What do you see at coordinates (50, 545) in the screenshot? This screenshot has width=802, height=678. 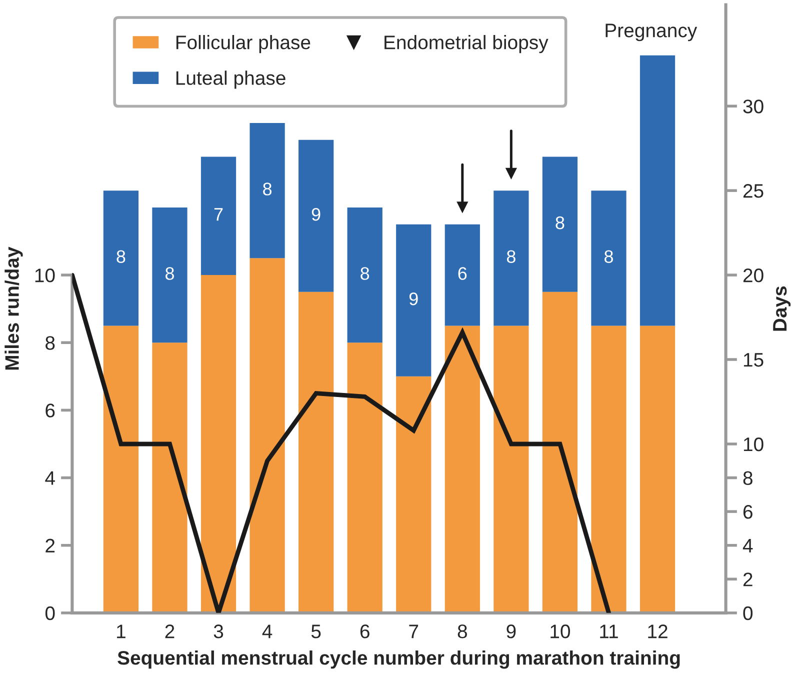 I see `y-tick-label: 2` at bounding box center [50, 545].